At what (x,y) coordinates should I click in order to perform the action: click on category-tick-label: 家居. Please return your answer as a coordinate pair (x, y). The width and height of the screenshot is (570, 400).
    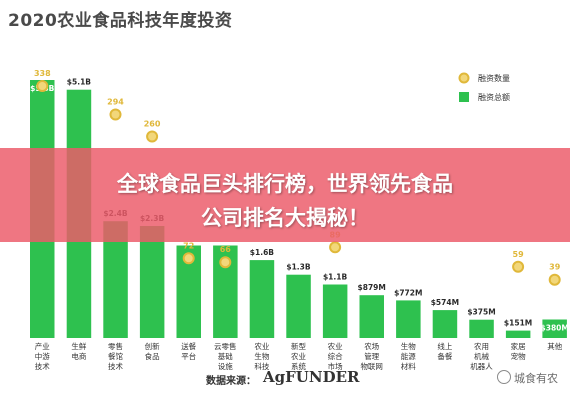
    Looking at the image, I should click on (518, 346).